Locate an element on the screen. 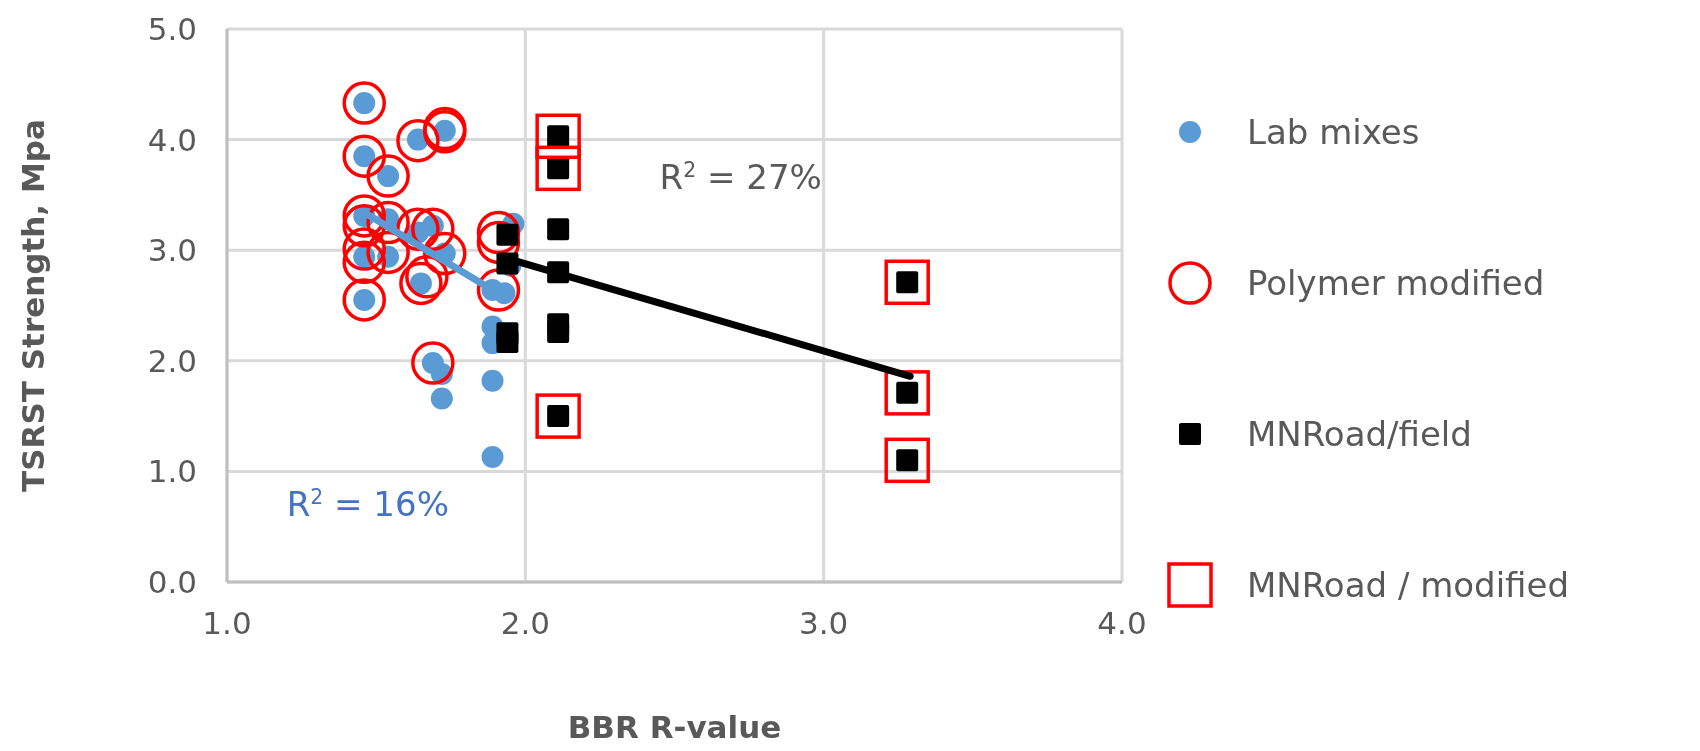 The width and height of the screenshot is (1700, 751). x-tick-label: 2.0 is located at coordinates (525, 623).